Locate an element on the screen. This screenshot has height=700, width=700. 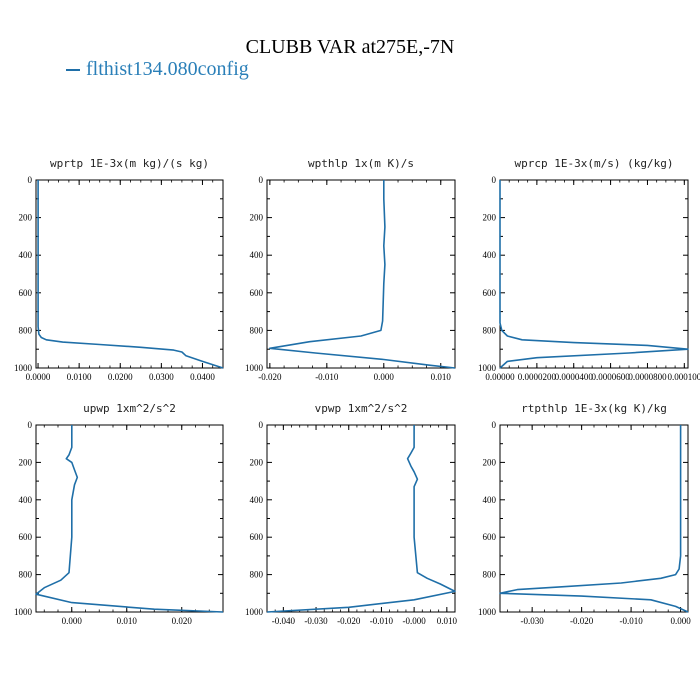
x-tick-label: 0.0000400 is located at coordinates (574, 377).